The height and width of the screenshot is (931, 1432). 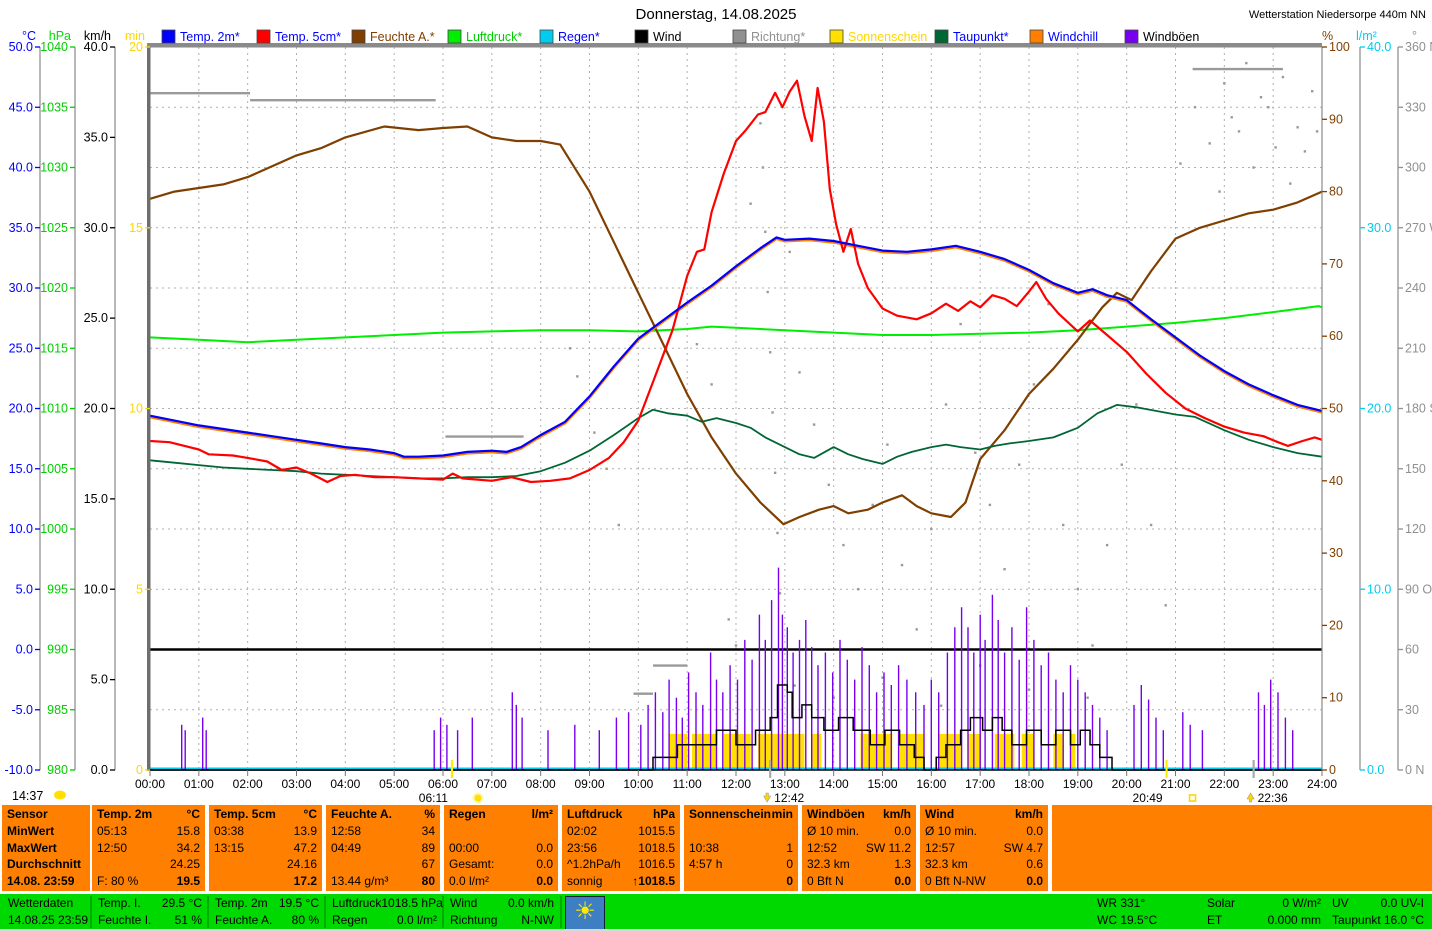 What do you see at coordinates (1418, 228) in the screenshot?
I see `svg-text: 270 W` at bounding box center [1418, 228].